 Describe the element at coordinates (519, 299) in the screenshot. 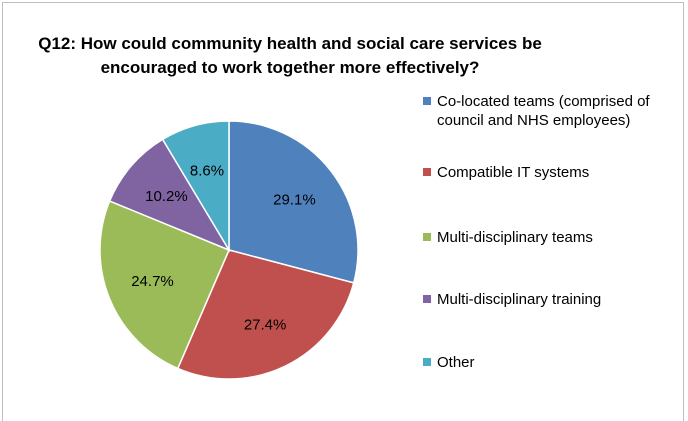

I see `legend-label: Multi-disciplinary training` at that location.